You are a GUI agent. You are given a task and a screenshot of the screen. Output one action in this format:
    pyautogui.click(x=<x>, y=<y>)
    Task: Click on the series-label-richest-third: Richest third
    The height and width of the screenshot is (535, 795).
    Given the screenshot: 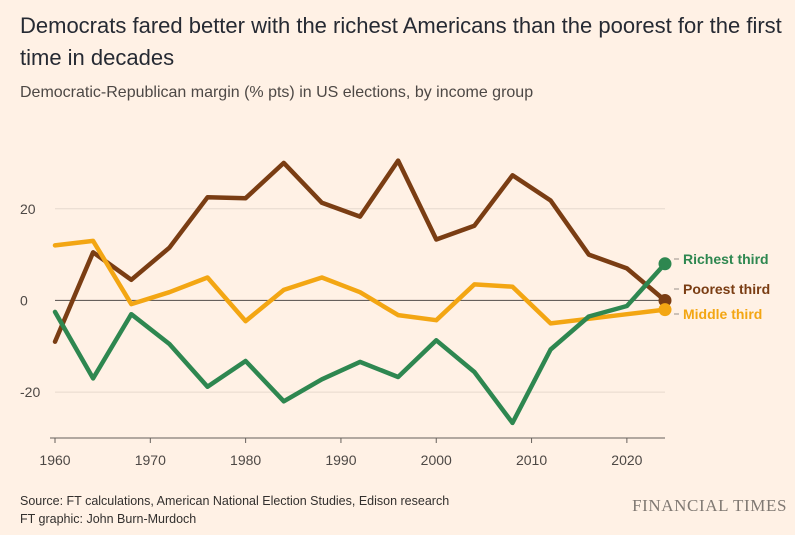 What is the action you would take?
    pyautogui.click(x=726, y=259)
    